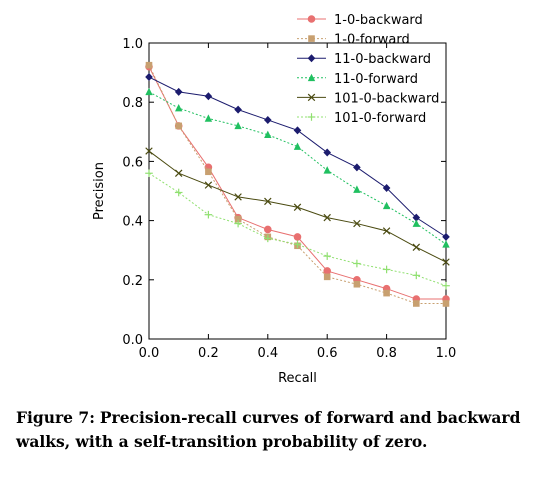 The width and height of the screenshot is (547, 477). Describe the element at coordinates (446, 353) in the screenshot. I see `x-tick-label: 1.0` at that location.